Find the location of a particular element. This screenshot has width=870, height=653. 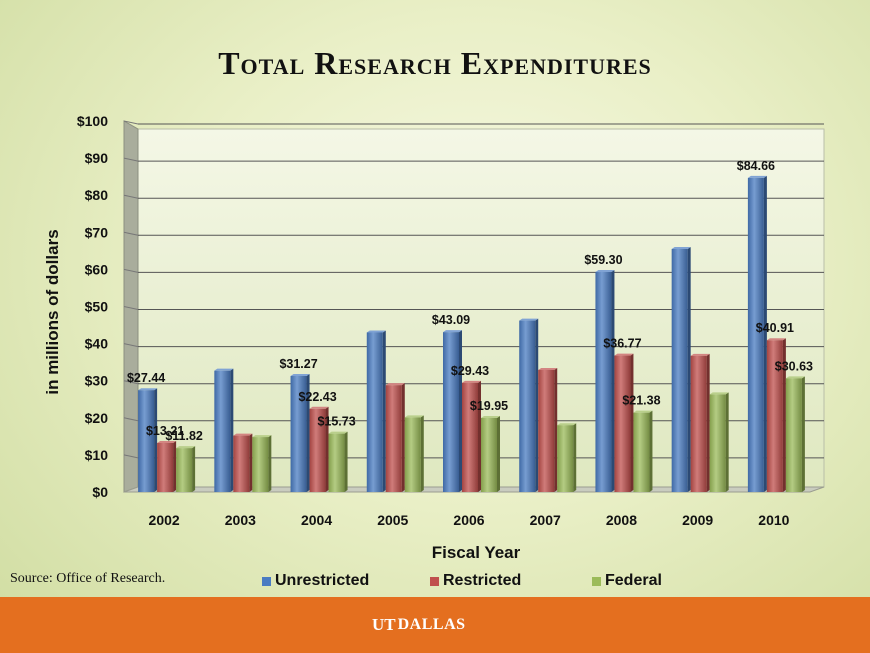

data-label: $30.63 is located at coordinates (794, 366).